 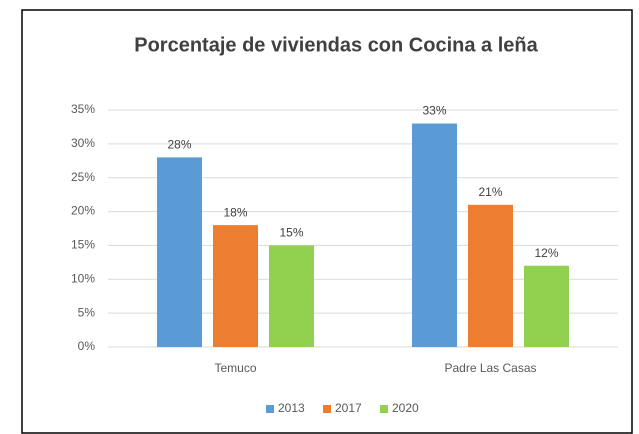 I want to click on data-label: 12%, so click(x=546, y=253).